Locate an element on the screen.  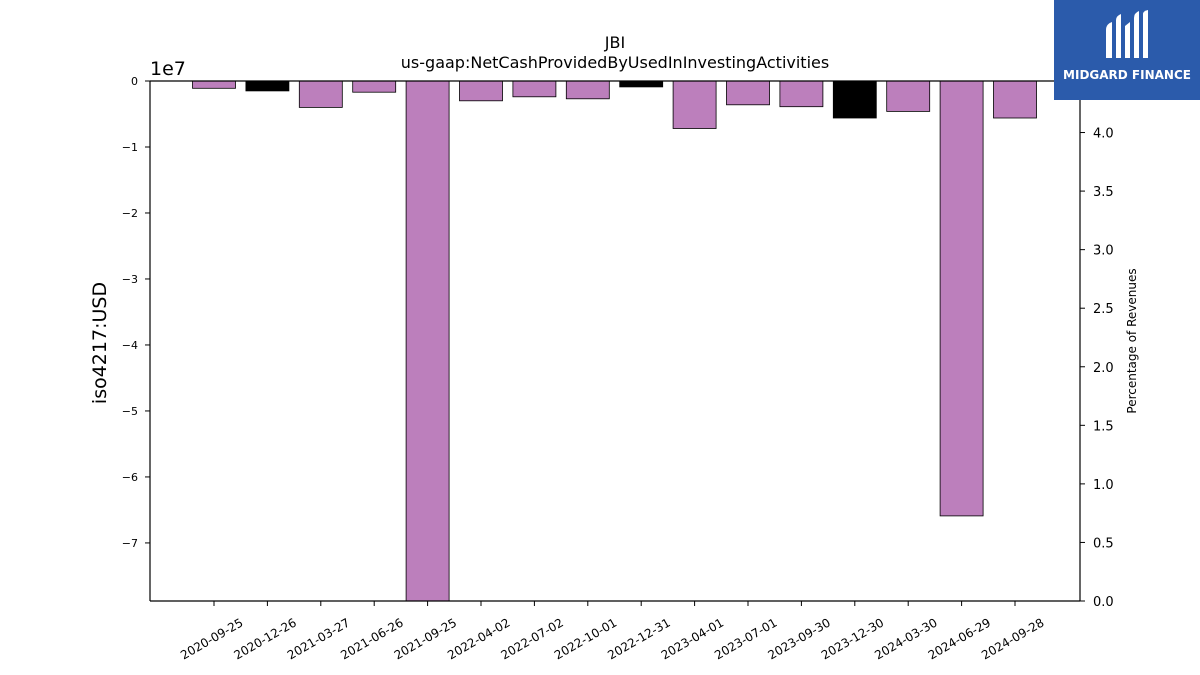
logo: MIDGARD FINANCE is located at coordinates (1127, 50).